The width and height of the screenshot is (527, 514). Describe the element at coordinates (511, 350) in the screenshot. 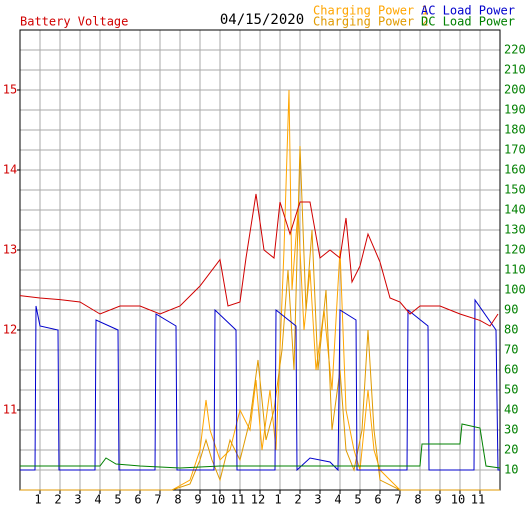

I see `y2-tick-label: 70` at that location.